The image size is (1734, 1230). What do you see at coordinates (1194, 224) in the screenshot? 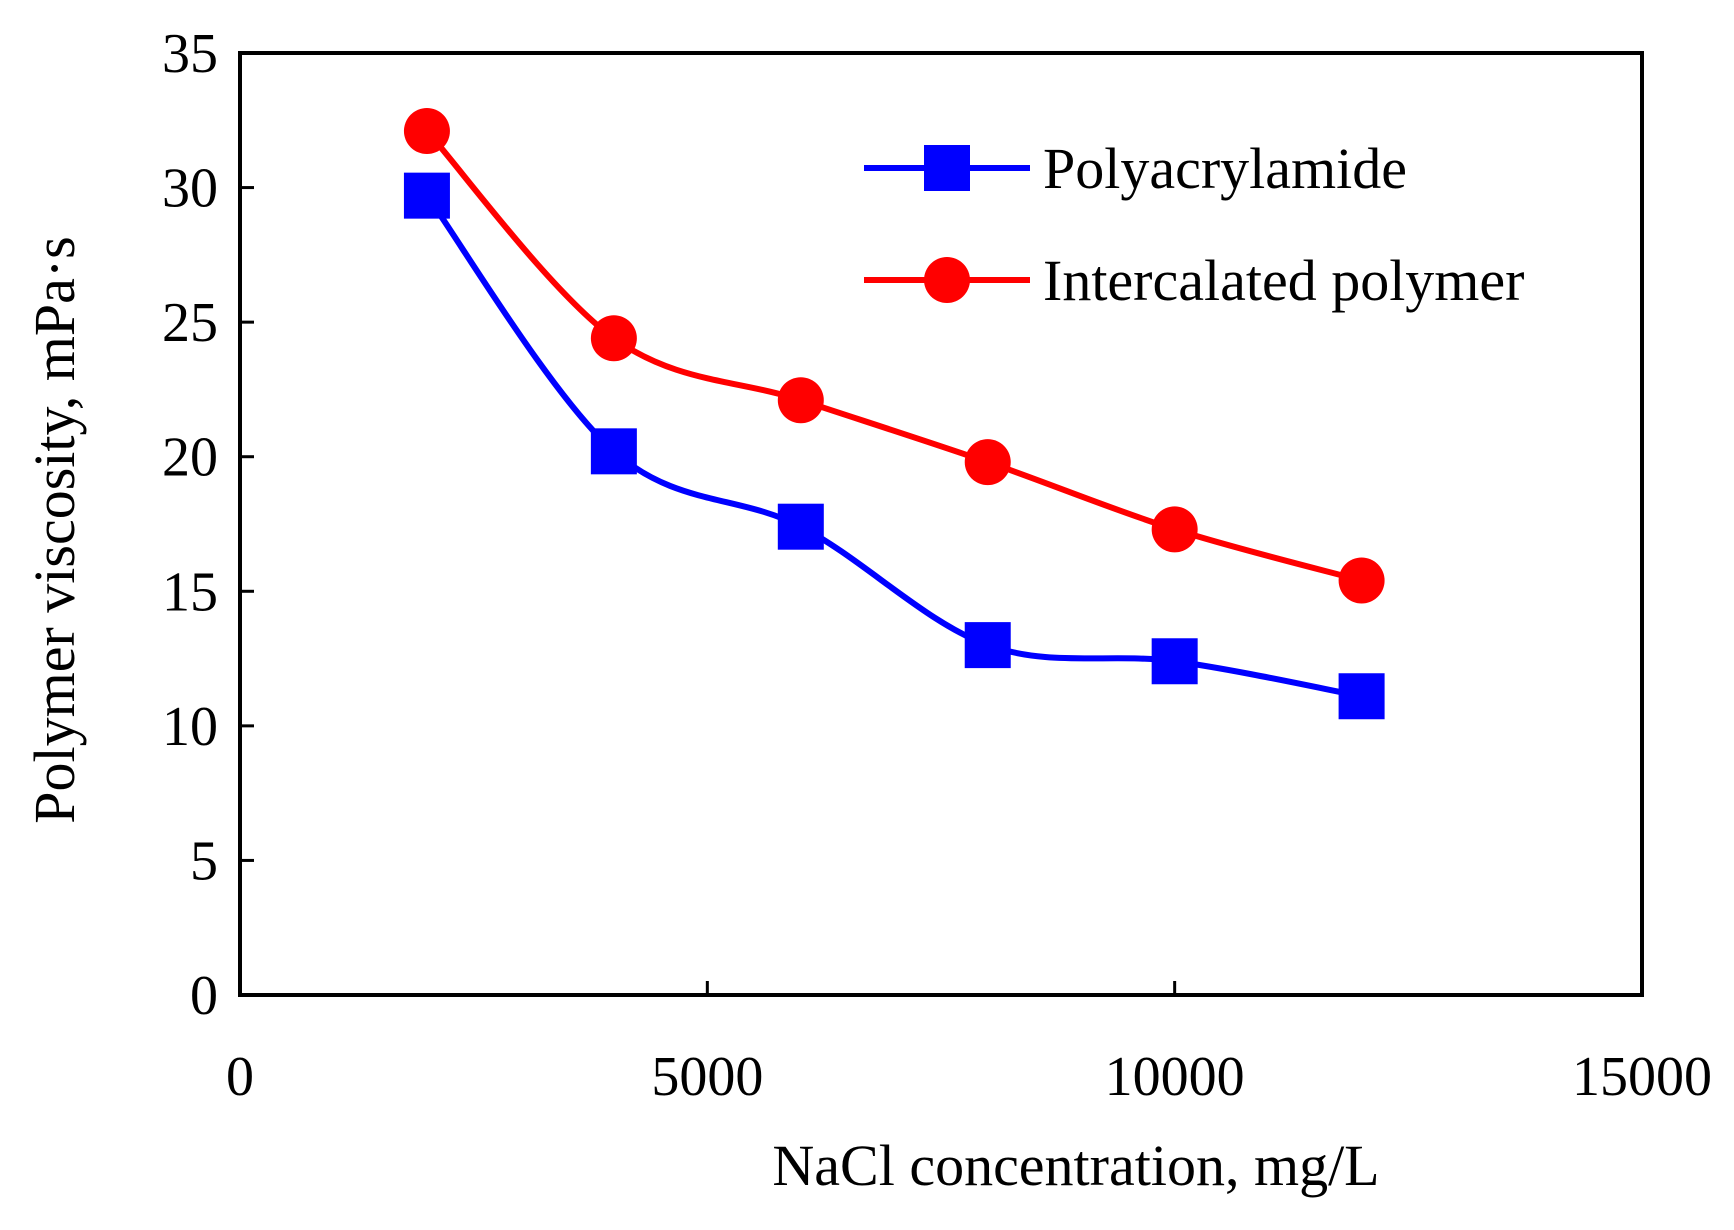
I see `legend: Polyacrylamide Intercalated polymer` at bounding box center [1194, 224].